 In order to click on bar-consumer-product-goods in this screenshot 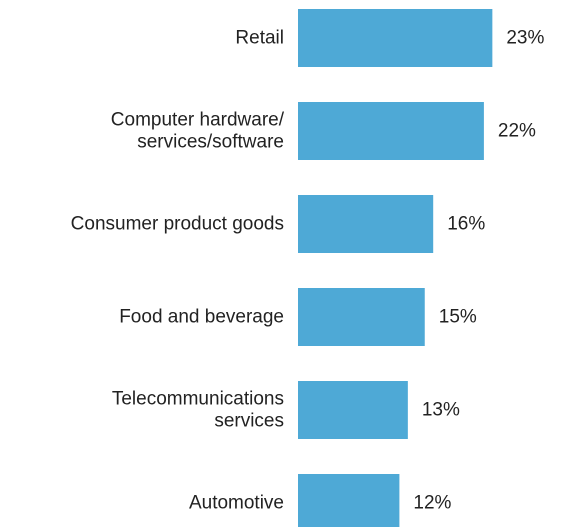, I will do `click(366, 224)`.